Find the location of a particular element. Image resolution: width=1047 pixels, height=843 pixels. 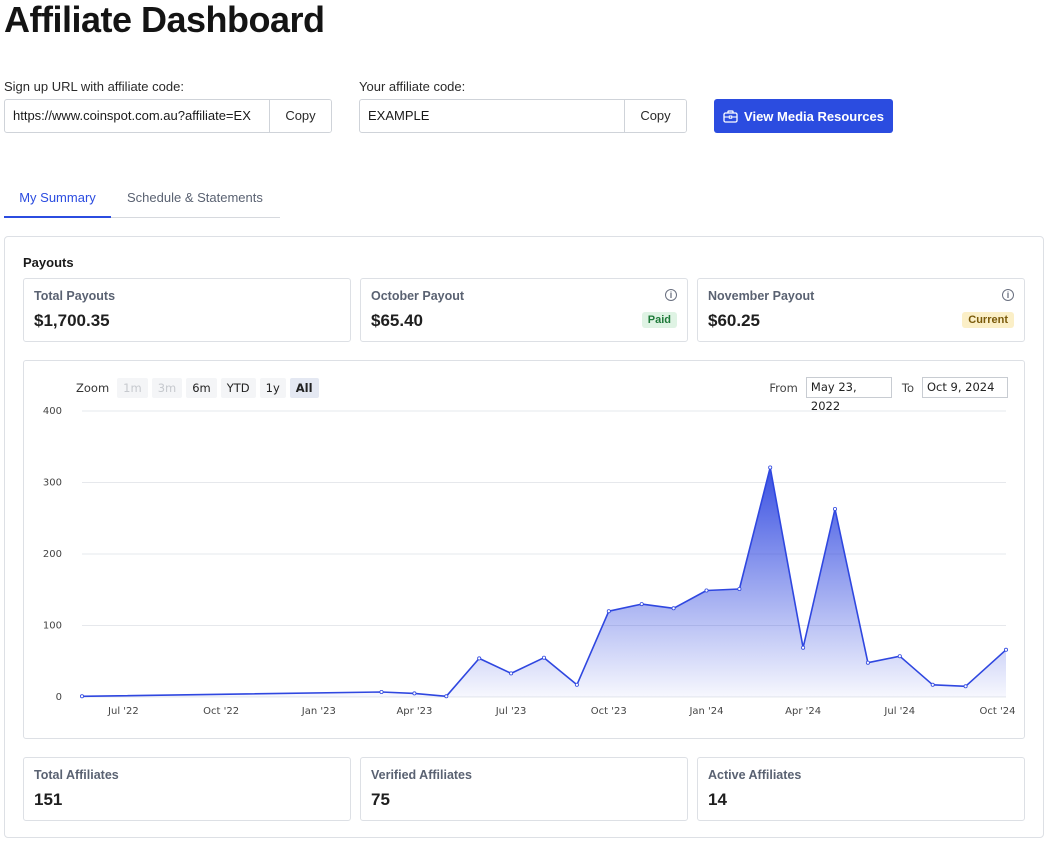

affiliate-code-group: EXAMPLE Copy is located at coordinates (523, 116).